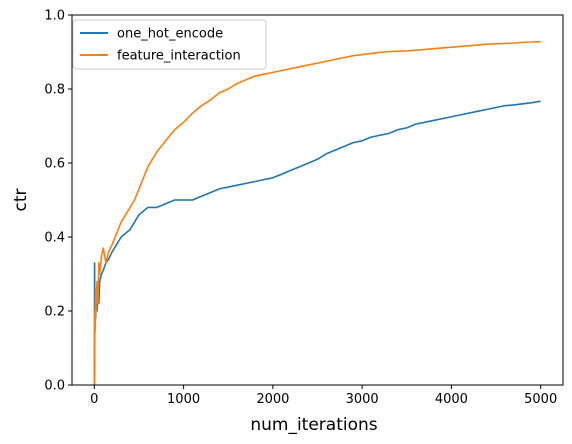 The width and height of the screenshot is (572, 444). I want to click on legend-frame, so click(169, 44).